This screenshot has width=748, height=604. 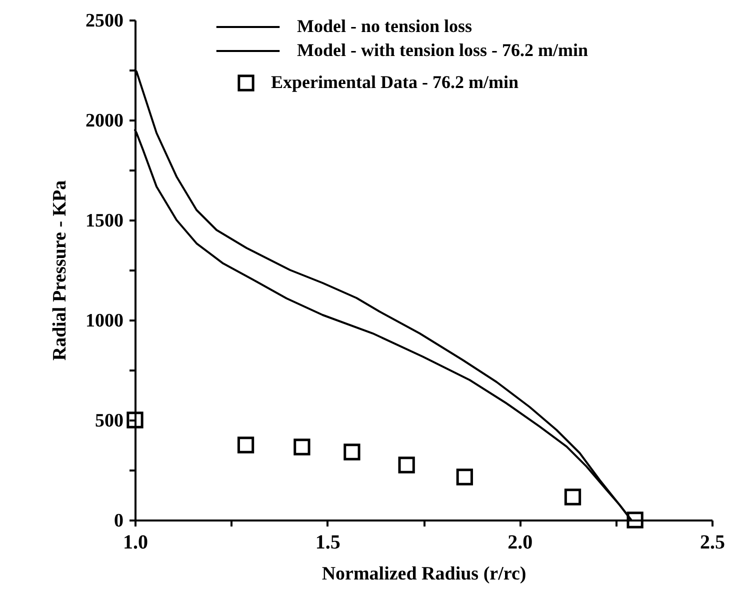 I want to click on y-axis-title: Radial Pressure - KPa, so click(x=60, y=270).